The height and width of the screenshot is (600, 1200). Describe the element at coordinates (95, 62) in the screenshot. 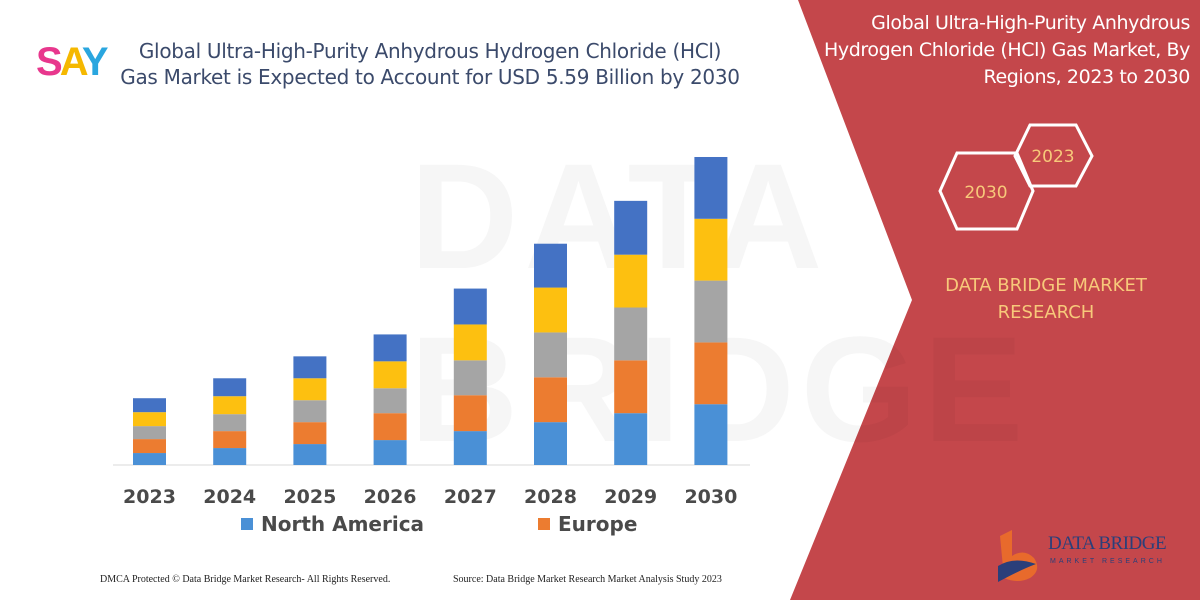

I see `logo-letter-y: Y` at that location.